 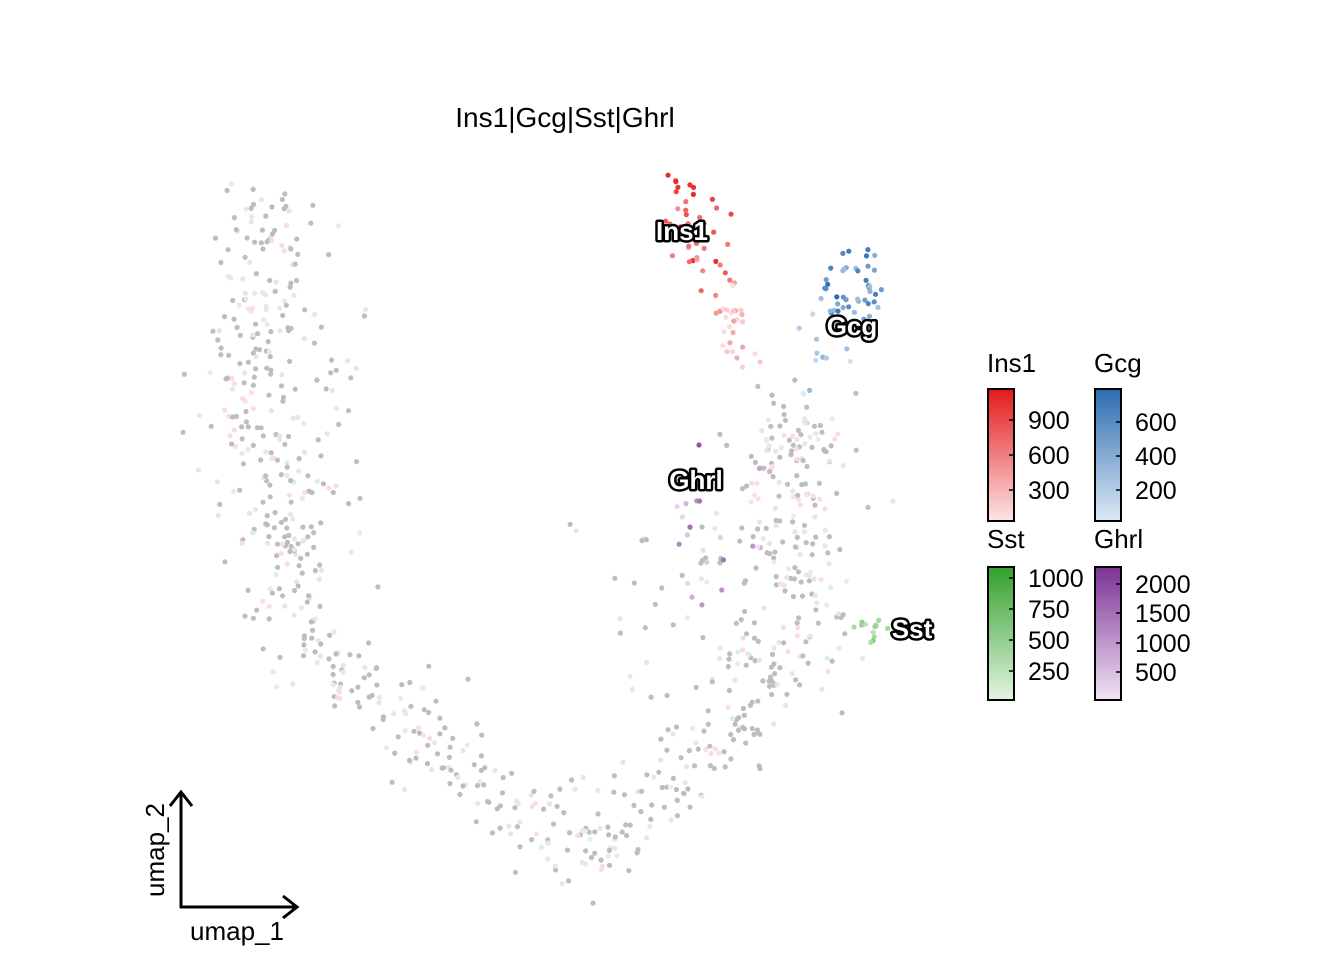 I want to click on y-axis-label: umap_2, so click(x=155, y=850).